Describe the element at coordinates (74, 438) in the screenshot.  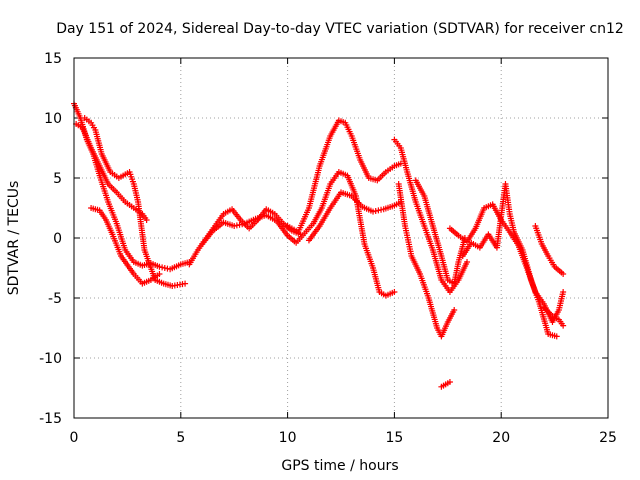
I see `x-tick-label: 0` at that location.